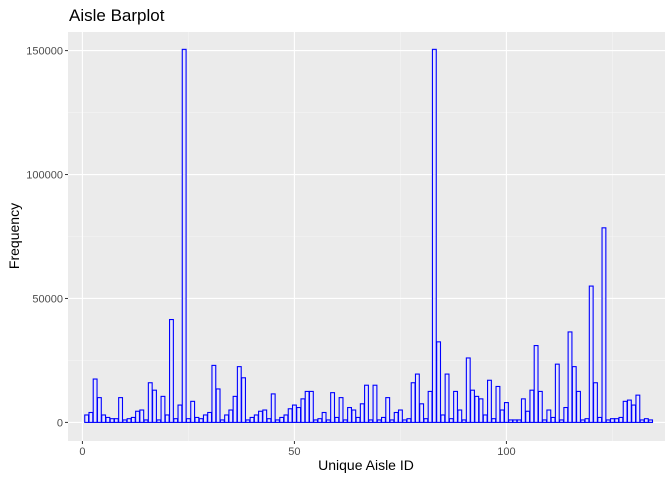 The width and height of the screenshot is (672, 480). Describe the element at coordinates (294, 452) in the screenshot. I see `x-tick-label: 50` at that location.